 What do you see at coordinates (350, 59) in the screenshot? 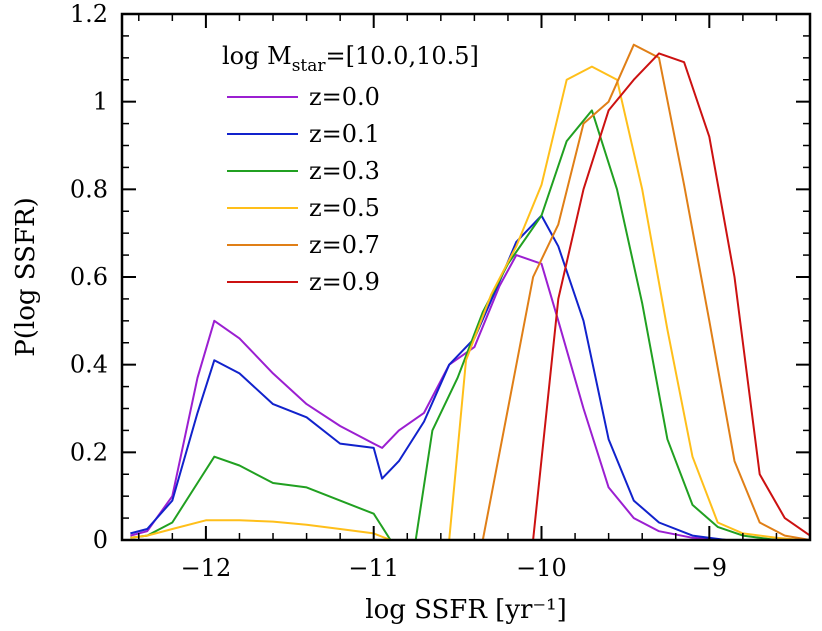
I see `legend-title: log Mstar=[10.0,10.5]` at bounding box center [350, 59].